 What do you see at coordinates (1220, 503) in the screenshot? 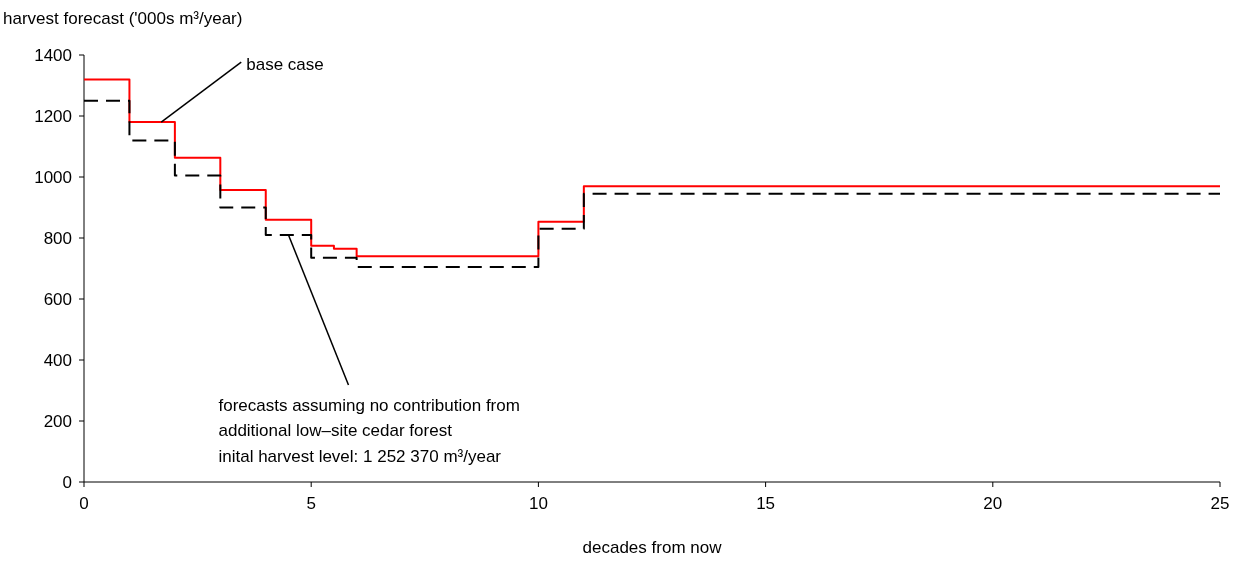
I see `x-tick-label: 25` at bounding box center [1220, 503].